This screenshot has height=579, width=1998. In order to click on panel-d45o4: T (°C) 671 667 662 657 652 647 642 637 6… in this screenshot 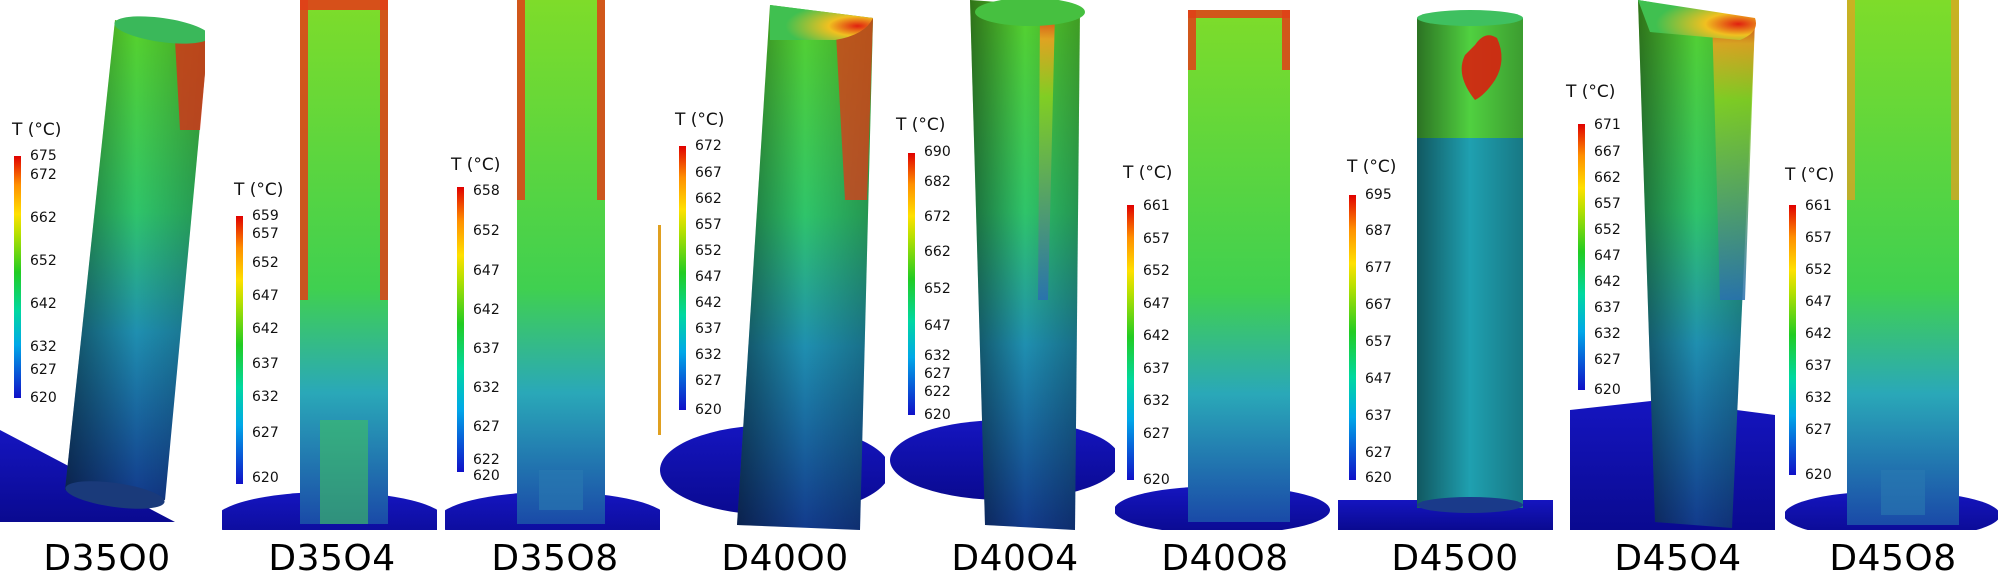, I will do `click(1672, 289)`.